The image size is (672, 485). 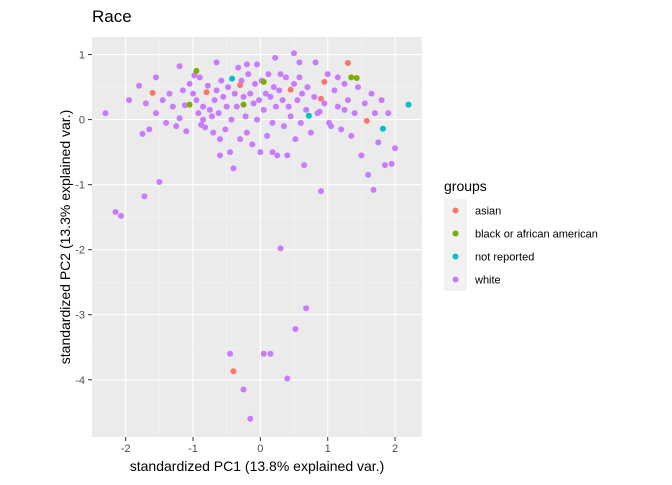 I want to click on legend-title: groups, so click(x=465, y=186).